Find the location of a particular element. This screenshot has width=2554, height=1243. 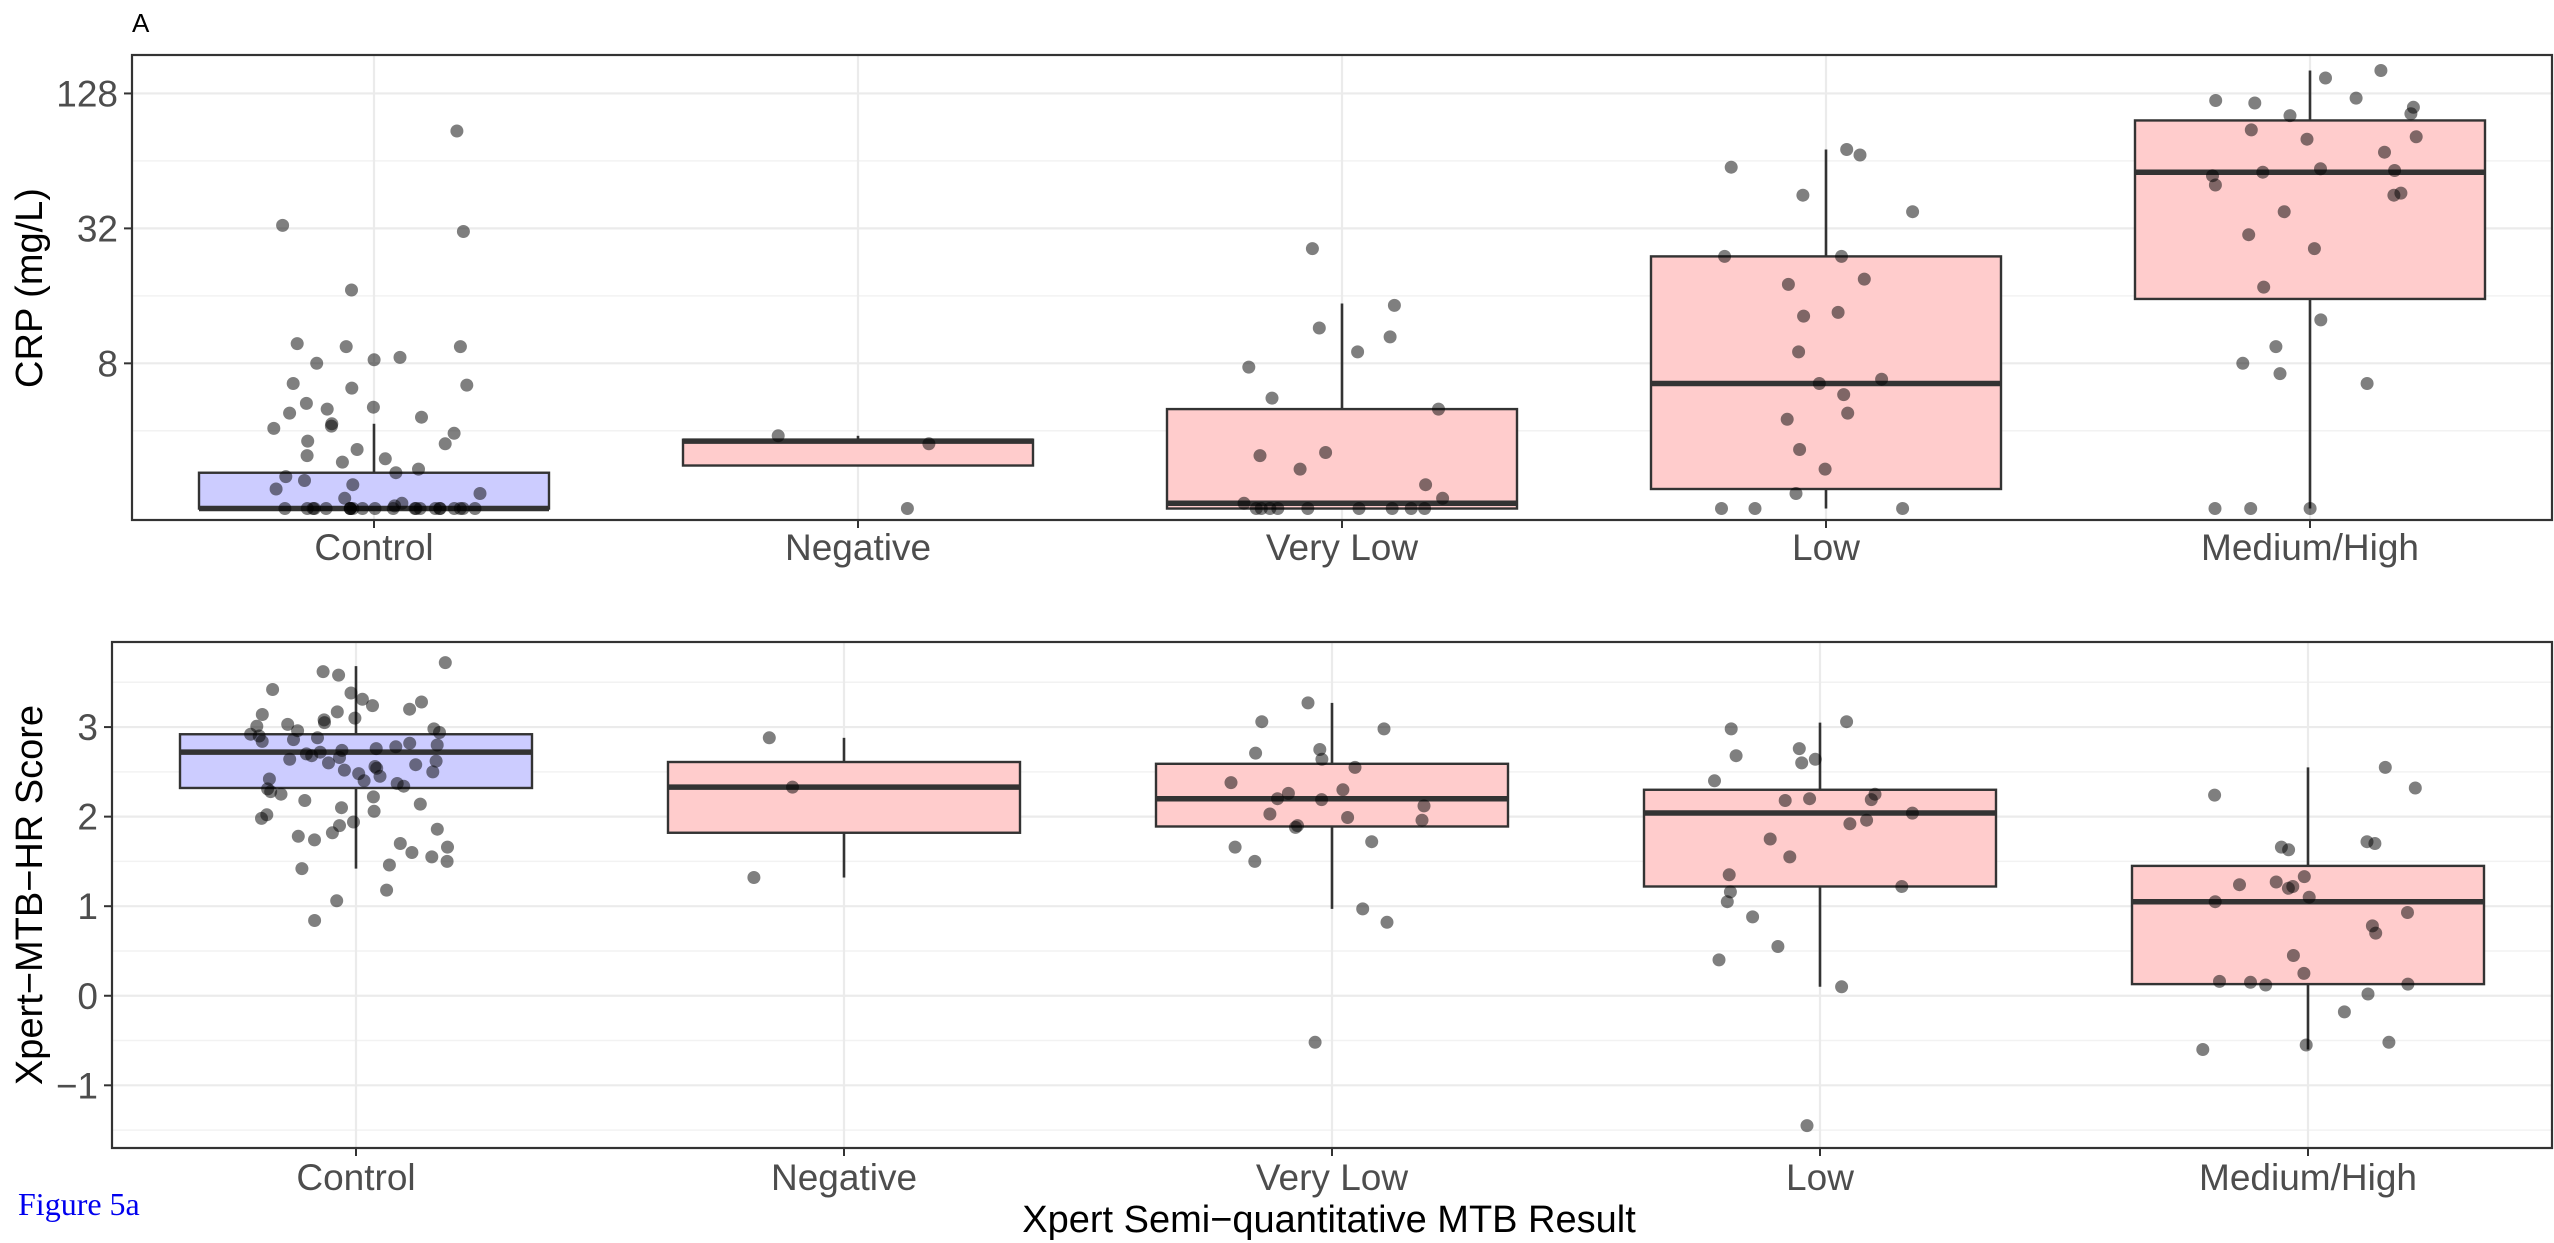

box-medium-high is located at coordinates (2308, 925).